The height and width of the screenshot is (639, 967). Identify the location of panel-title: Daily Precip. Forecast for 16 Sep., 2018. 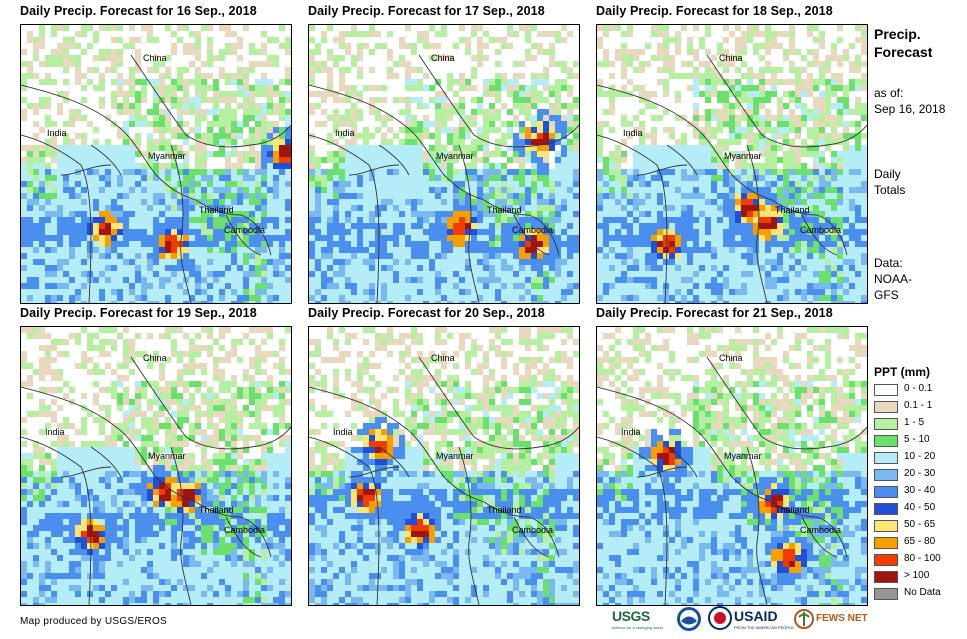
(138, 11).